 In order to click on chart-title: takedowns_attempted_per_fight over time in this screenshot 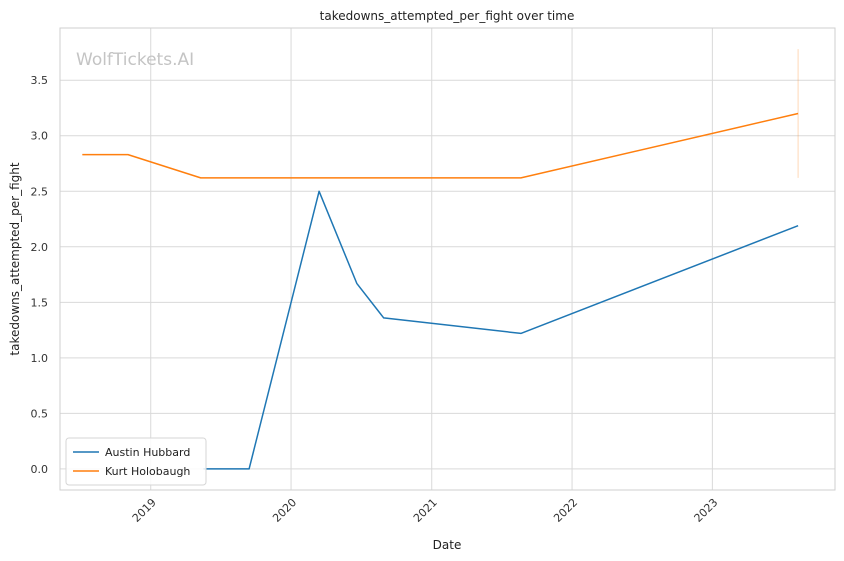, I will do `click(447, 16)`.